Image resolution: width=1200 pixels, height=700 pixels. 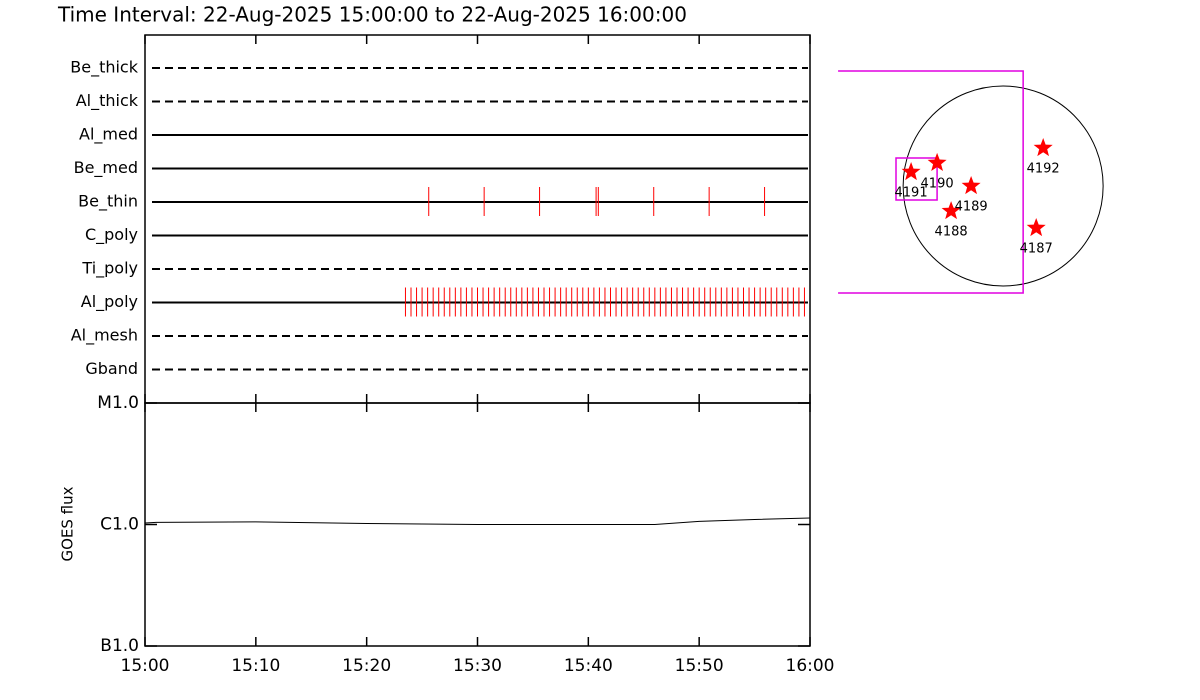 What do you see at coordinates (588, 666) in the screenshot?
I see `x-tick-label: 15:40` at bounding box center [588, 666].